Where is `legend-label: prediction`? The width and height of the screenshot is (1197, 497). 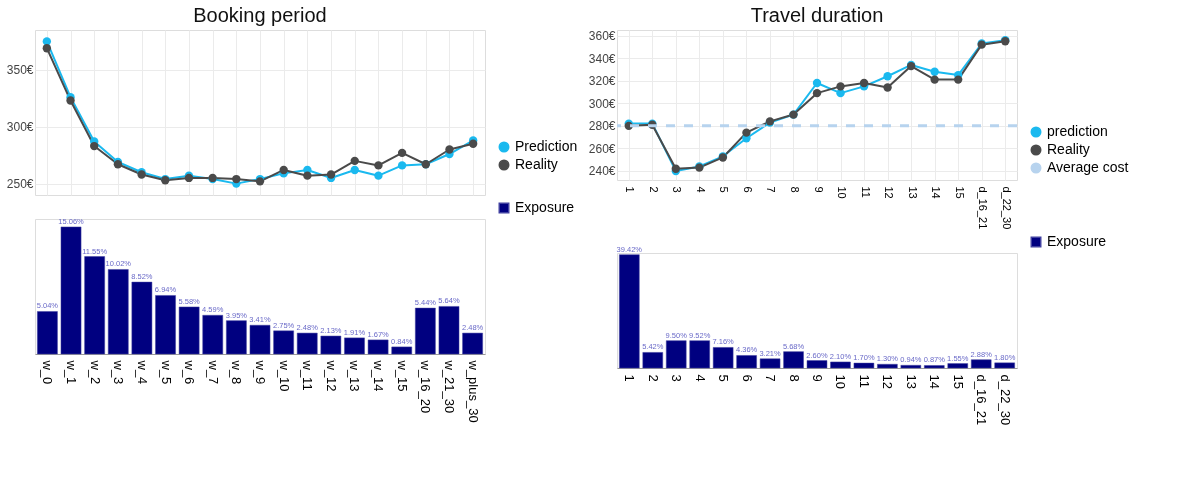
legend-label: prediction is located at coordinates (1077, 131).